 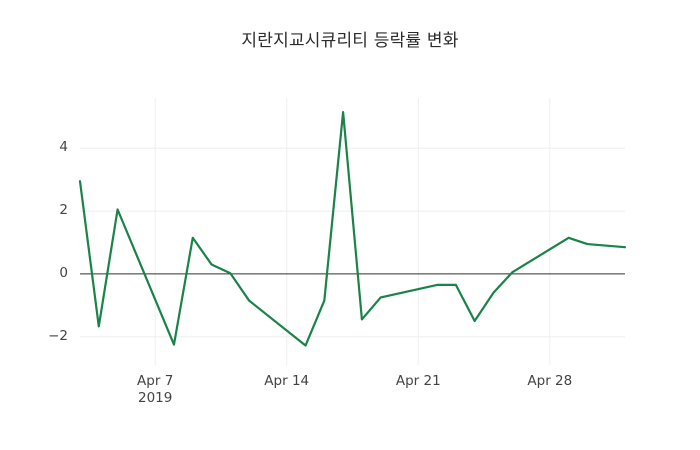 What do you see at coordinates (155, 398) in the screenshot?
I see `x-tick-label-year: 2019` at bounding box center [155, 398].